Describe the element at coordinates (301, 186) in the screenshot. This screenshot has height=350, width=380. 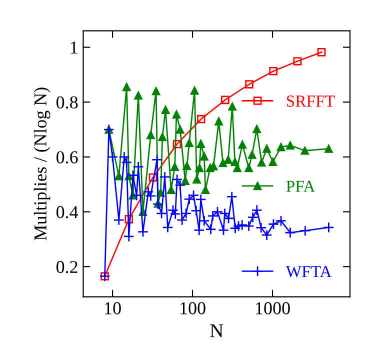
I see `legend-label: PFA` at that location.